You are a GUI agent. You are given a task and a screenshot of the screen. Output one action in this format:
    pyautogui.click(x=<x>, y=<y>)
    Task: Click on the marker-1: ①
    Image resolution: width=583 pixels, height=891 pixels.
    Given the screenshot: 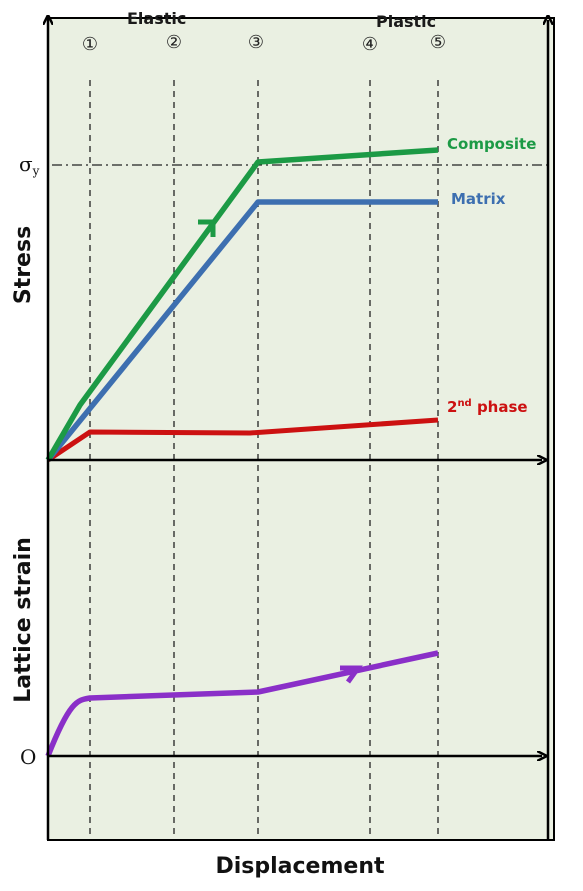 What is the action you would take?
    pyautogui.click(x=90, y=44)
    